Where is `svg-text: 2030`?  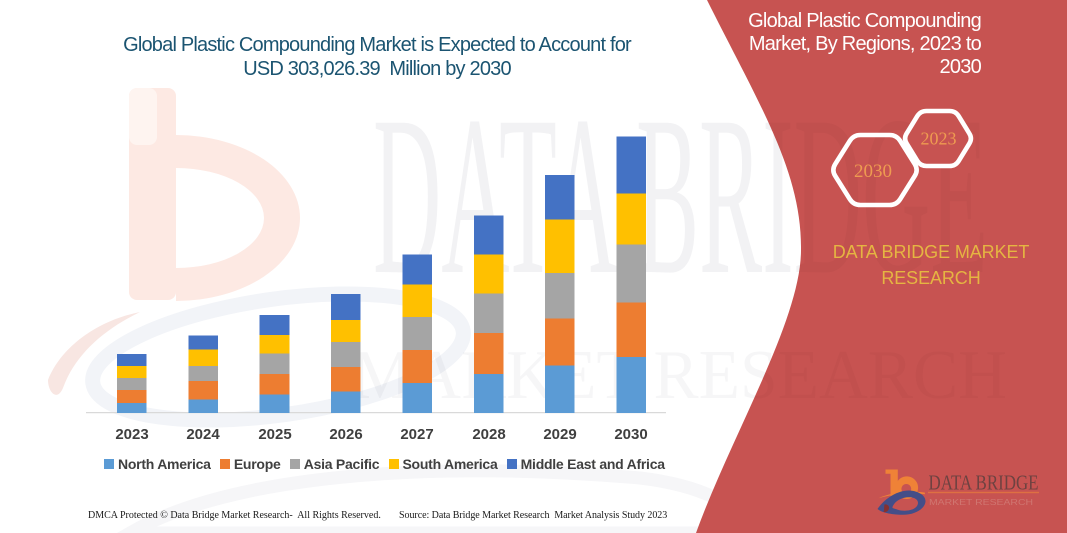 svg-text: 2030 is located at coordinates (873, 171).